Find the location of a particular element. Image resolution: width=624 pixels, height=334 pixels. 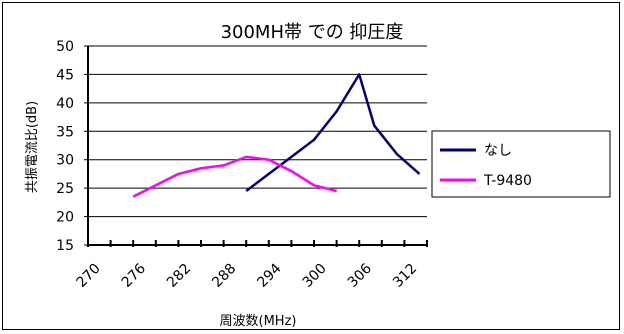

x-axis-title: 周波数(MHz) is located at coordinates (258, 321).